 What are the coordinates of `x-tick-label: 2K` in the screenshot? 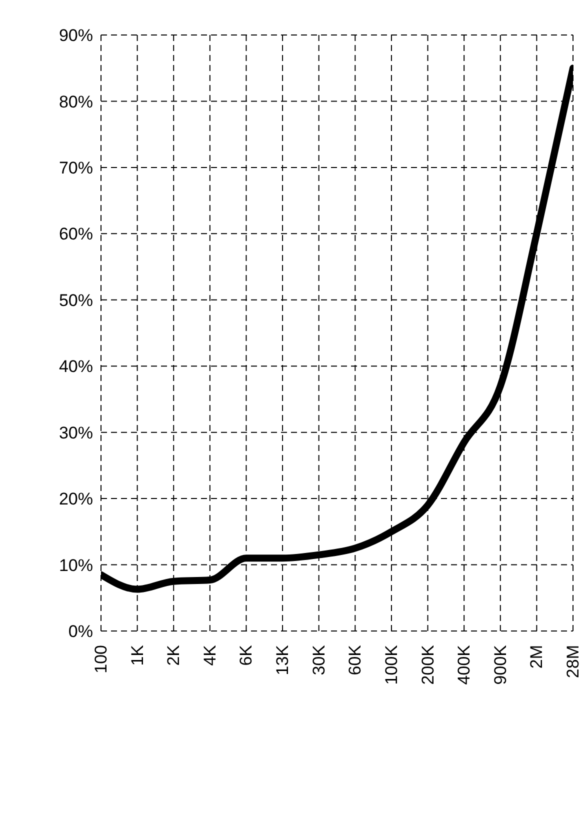 It's located at (174, 655).